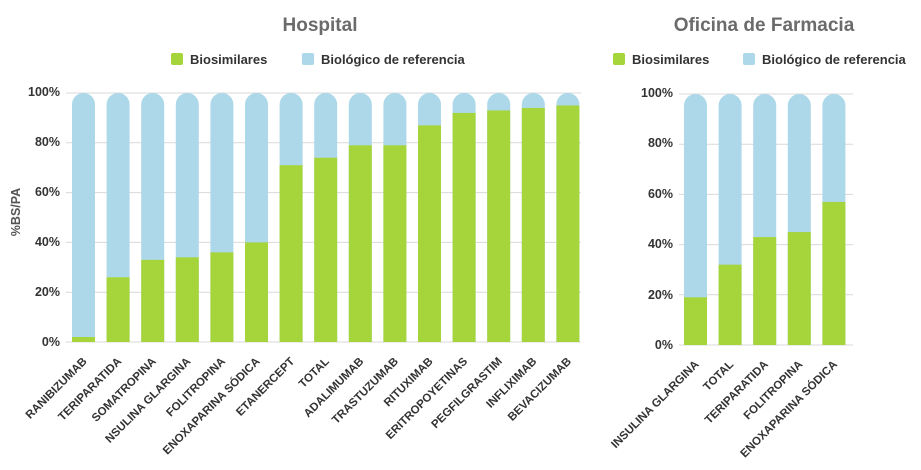  Describe the element at coordinates (657, 93) in the screenshot. I see `farmacia-y-tick: 100%` at that location.